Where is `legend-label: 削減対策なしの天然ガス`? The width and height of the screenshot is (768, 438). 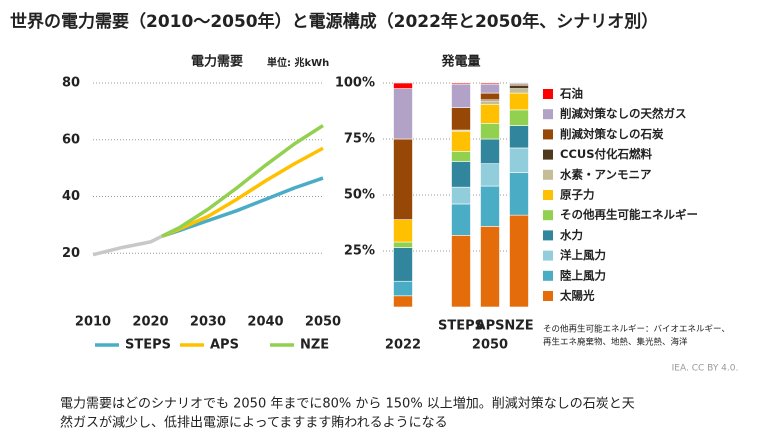
legend-label: 削減対策なしの天然ガス is located at coordinates (623, 114).